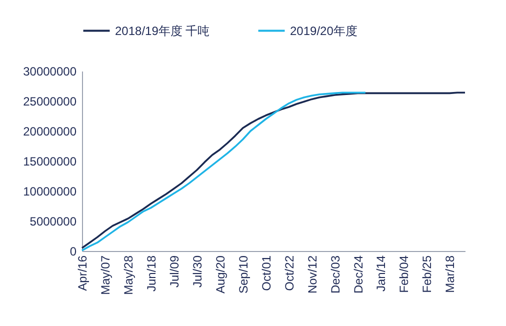  What do you see at coordinates (427, 274) in the screenshot?
I see `x-tick-label: Feb/25` at bounding box center [427, 274].